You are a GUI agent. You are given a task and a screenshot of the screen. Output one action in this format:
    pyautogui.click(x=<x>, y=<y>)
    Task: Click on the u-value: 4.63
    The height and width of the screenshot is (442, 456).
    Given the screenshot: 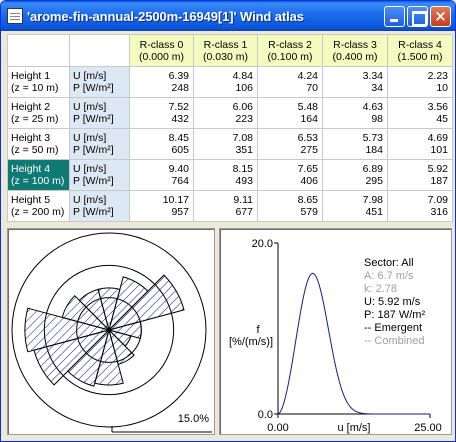 What is the action you would take?
    pyautogui.click(x=372, y=107)
    